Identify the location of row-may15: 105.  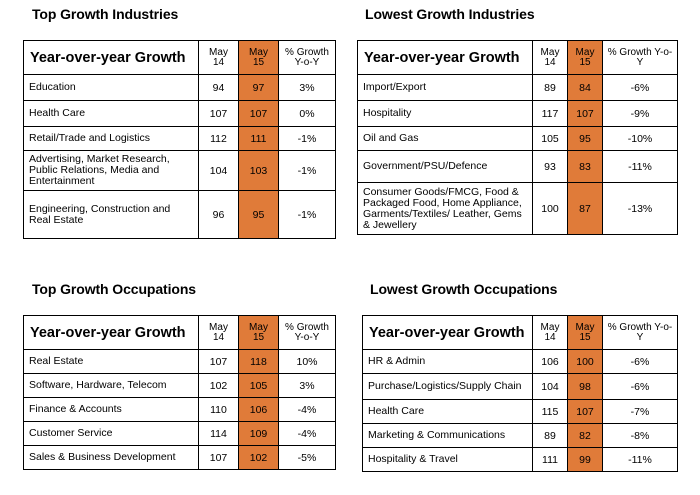
(258, 385).